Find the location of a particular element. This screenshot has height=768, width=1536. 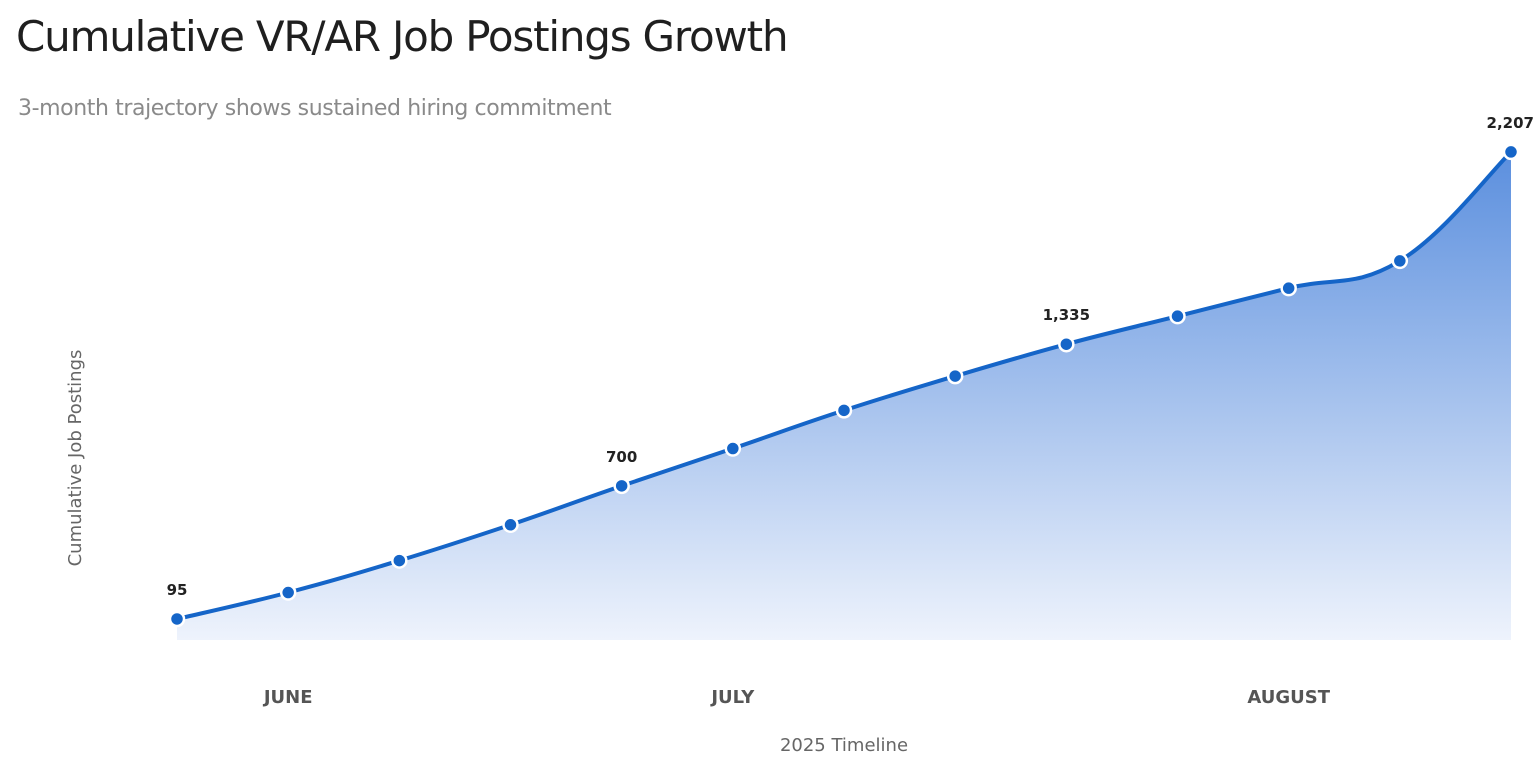

data-label: 2,207 is located at coordinates (1510, 123).